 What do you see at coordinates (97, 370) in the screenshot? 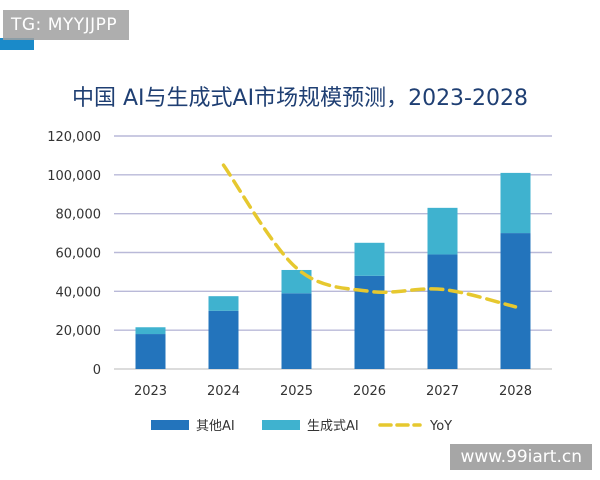
I see `y-tick-label: 0` at bounding box center [97, 370].